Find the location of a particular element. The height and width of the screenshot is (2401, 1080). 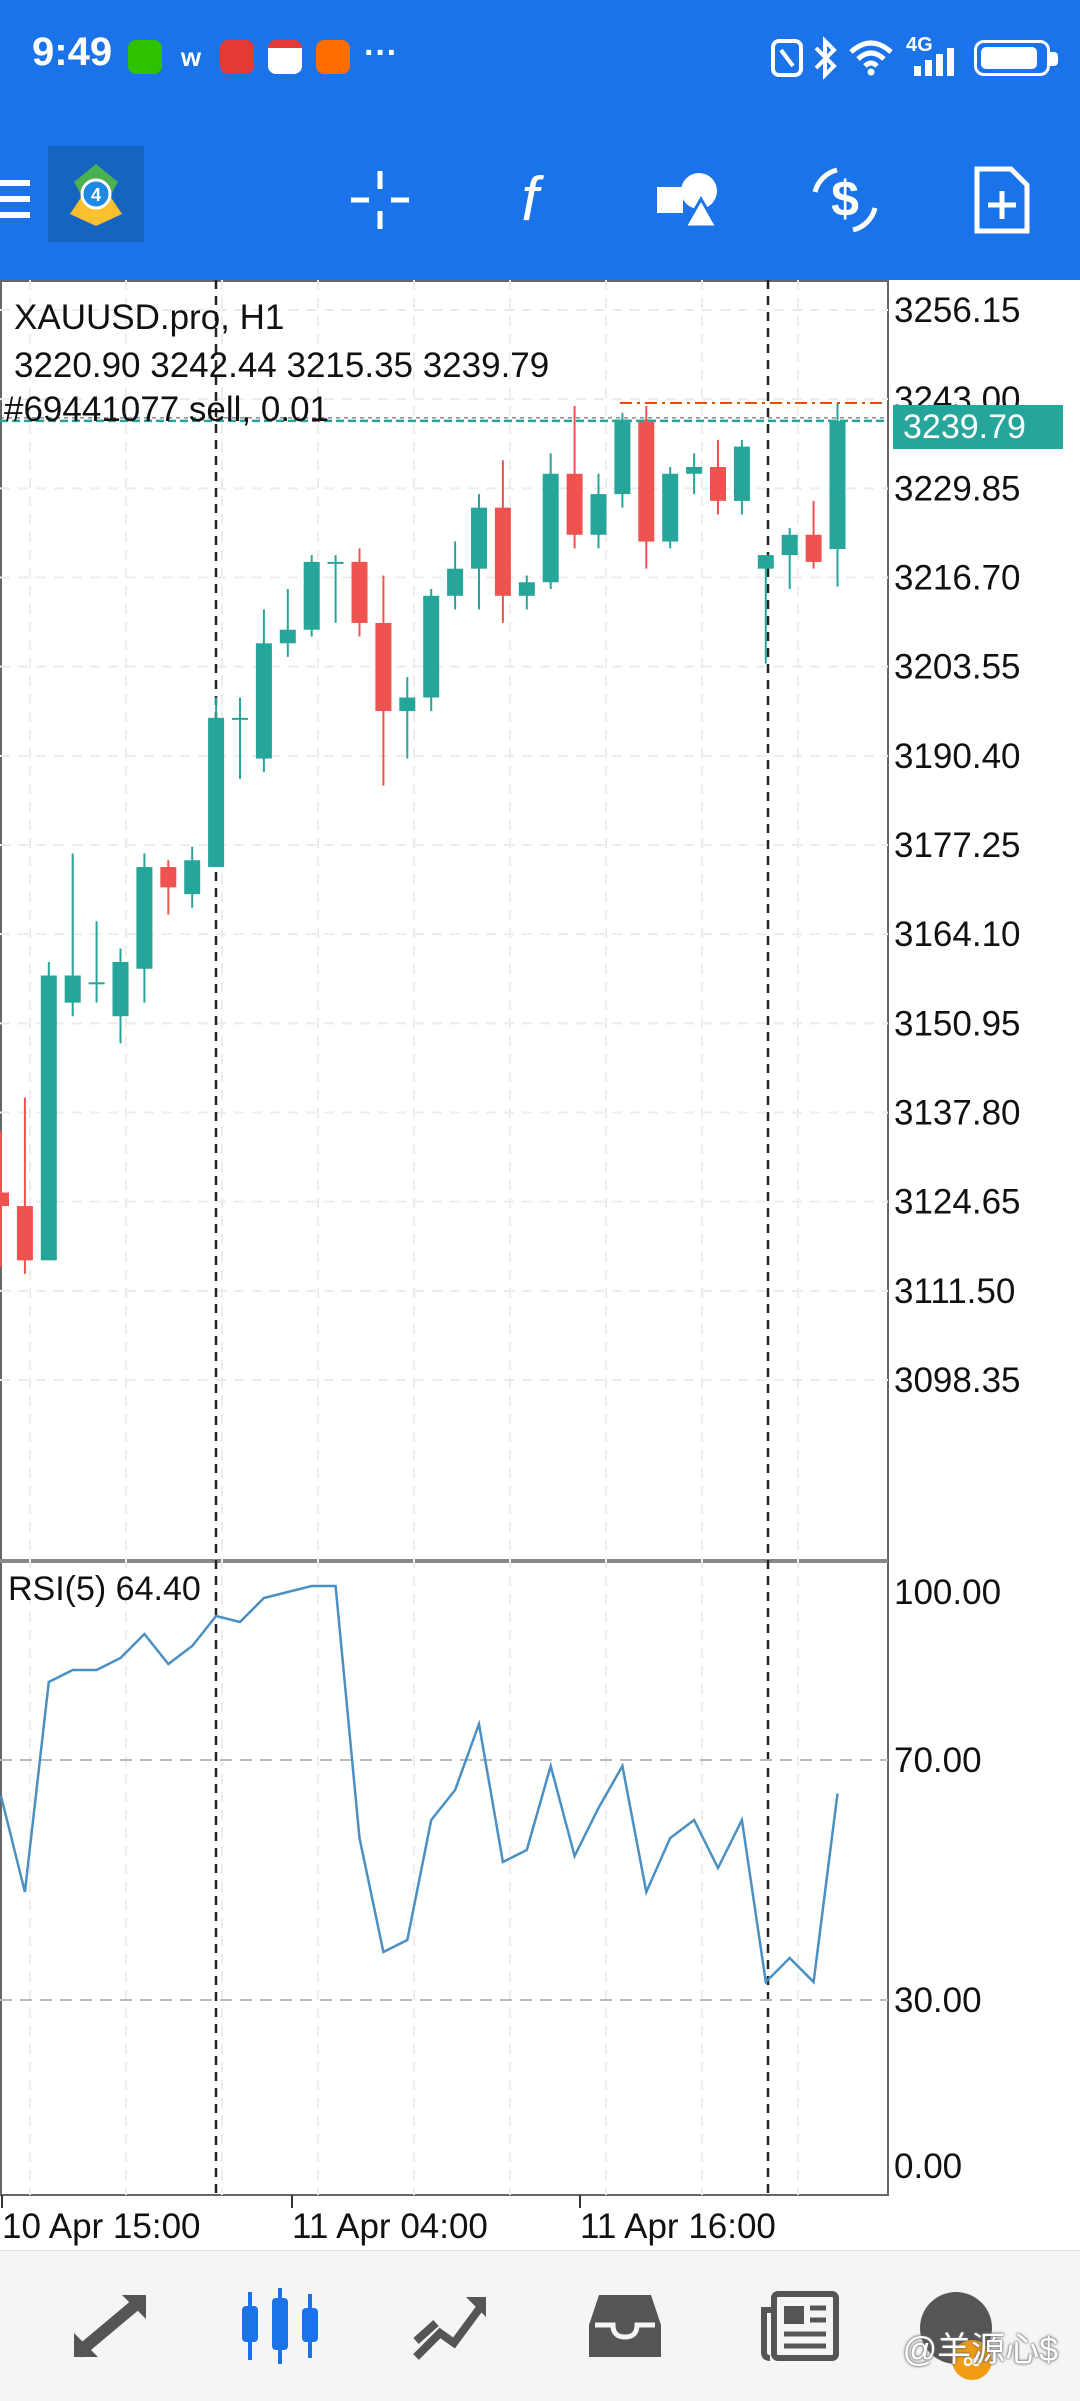

signal-icon is located at coordinates (934, 62).